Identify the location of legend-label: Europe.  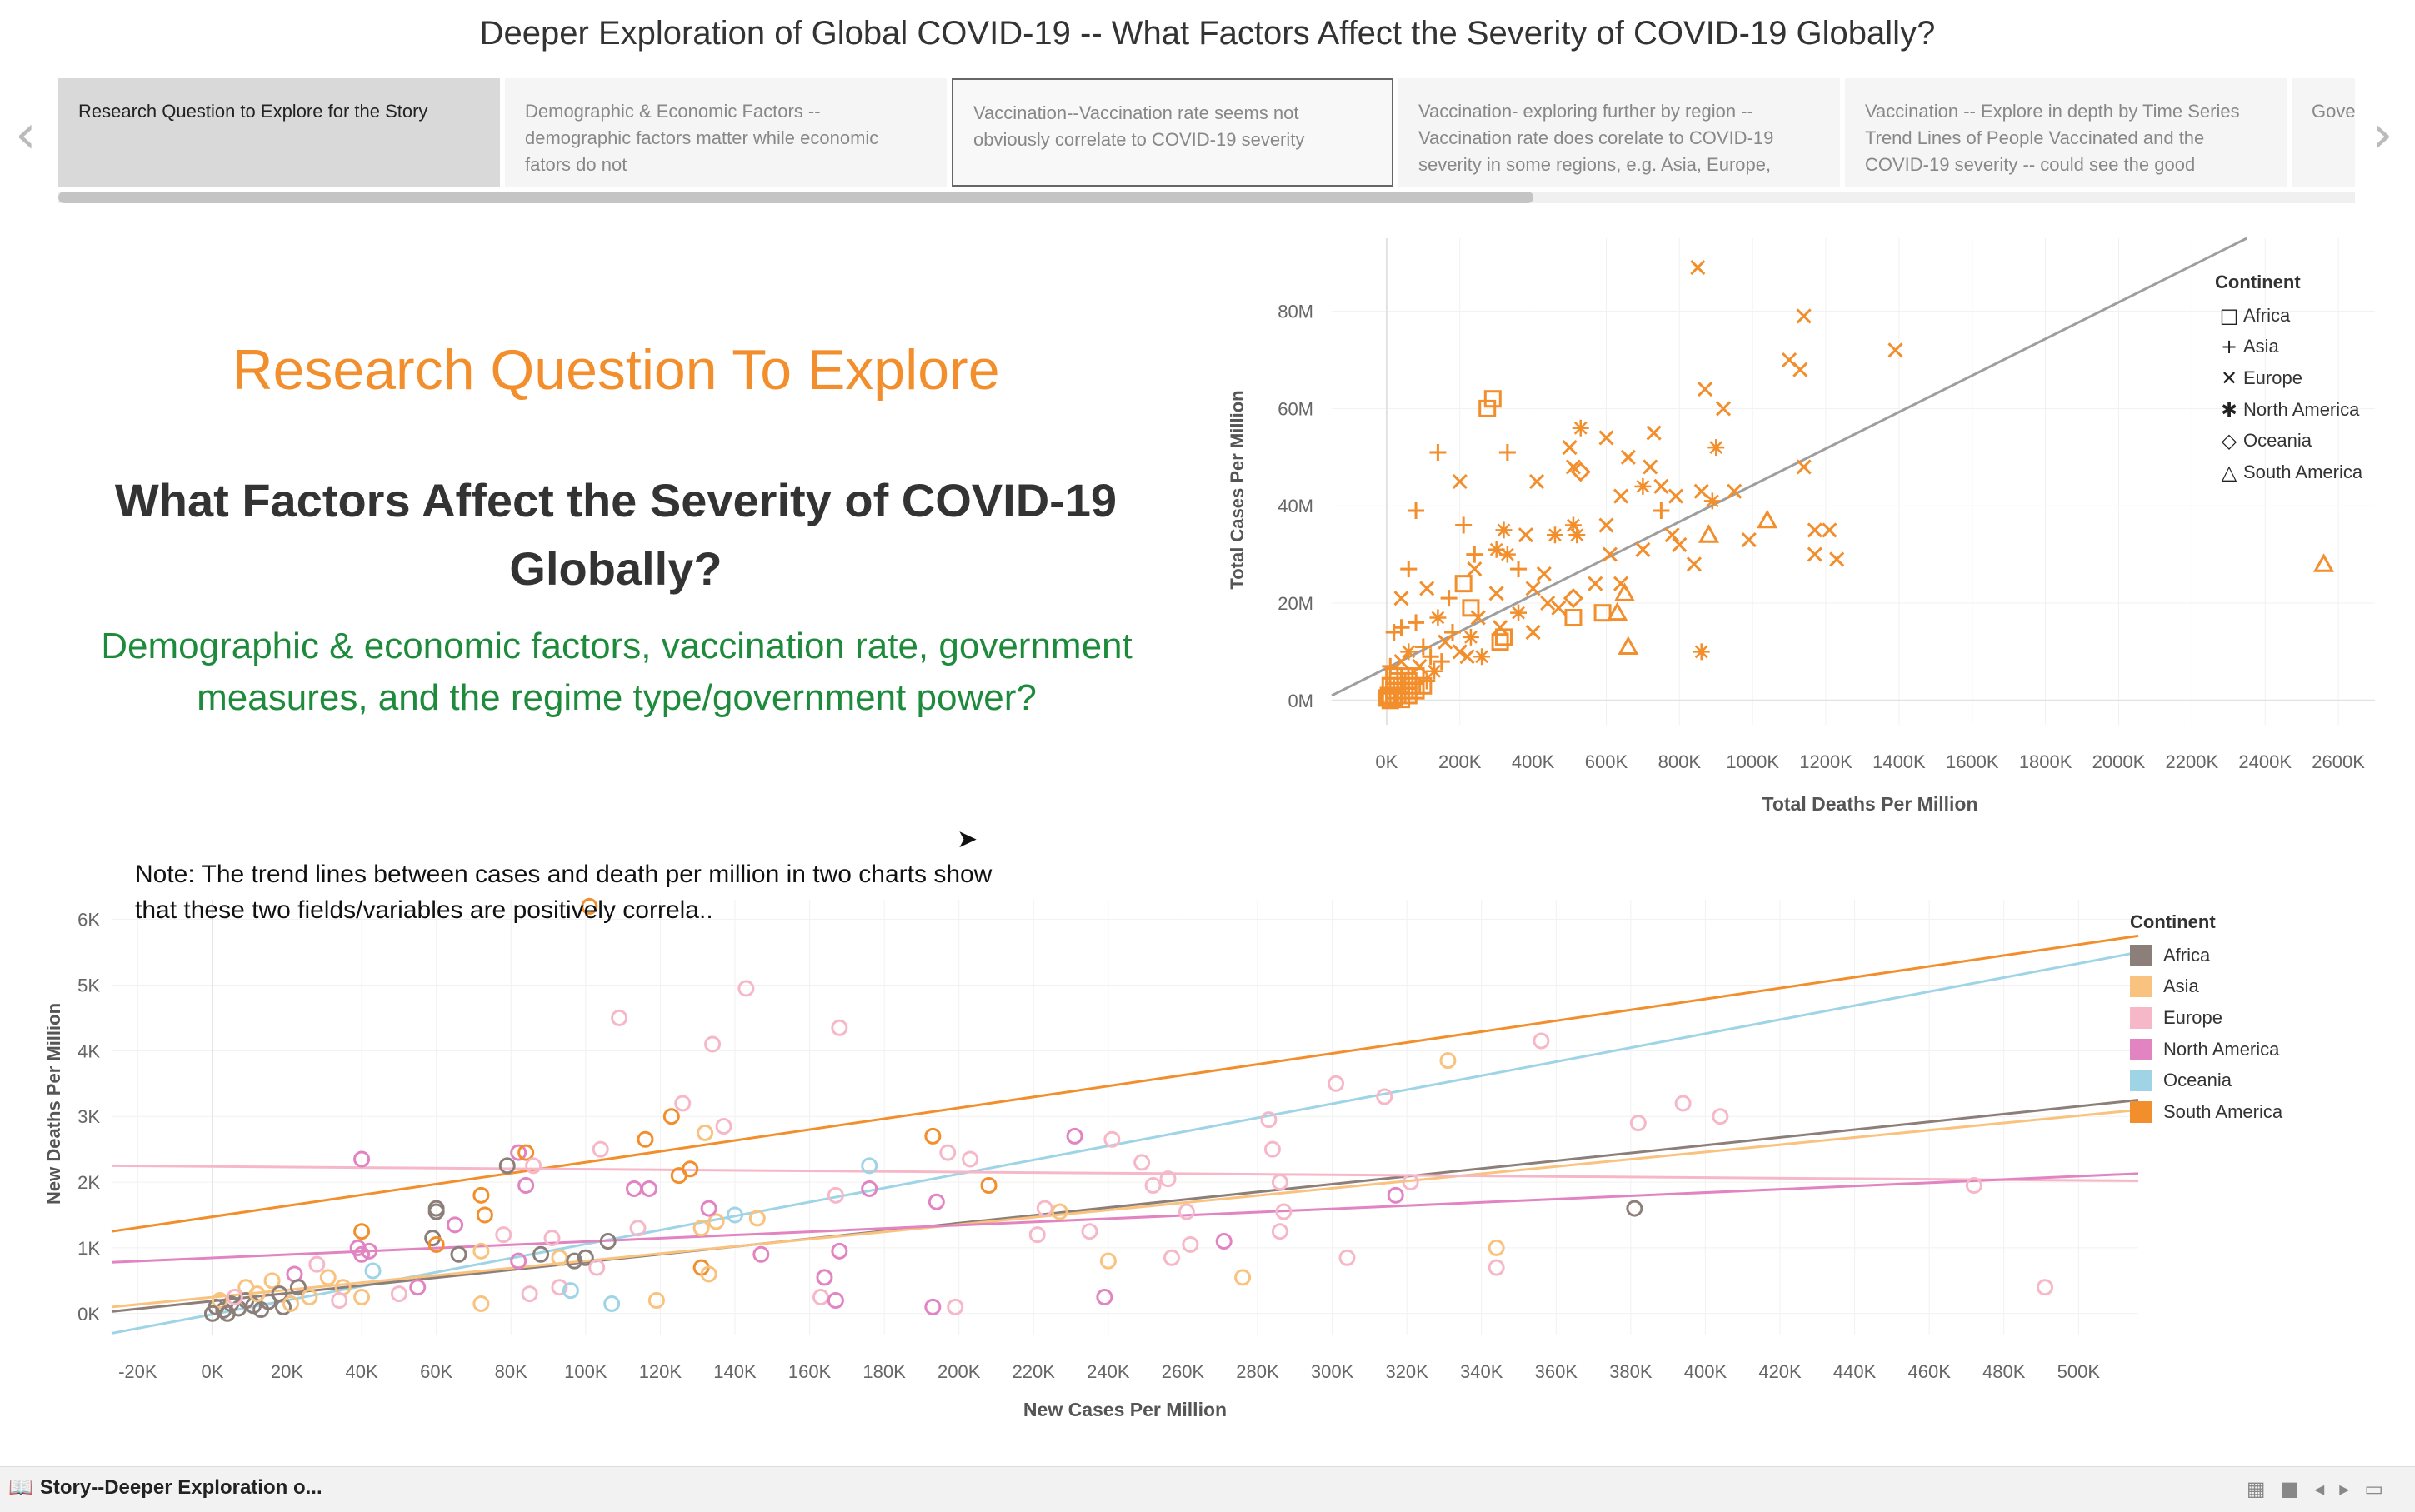
(2192, 1017).